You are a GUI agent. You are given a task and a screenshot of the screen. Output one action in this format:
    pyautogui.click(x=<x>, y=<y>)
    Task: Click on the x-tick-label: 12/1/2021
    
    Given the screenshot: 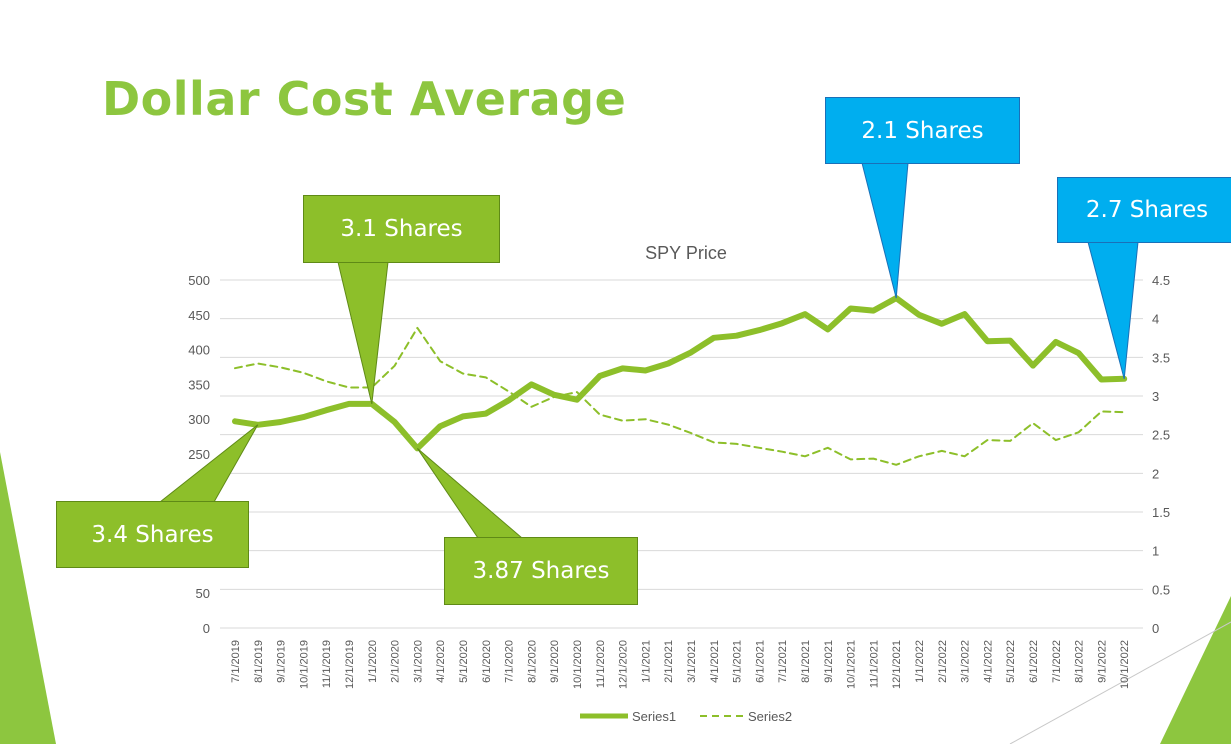 What is the action you would take?
    pyautogui.click(x=897, y=664)
    